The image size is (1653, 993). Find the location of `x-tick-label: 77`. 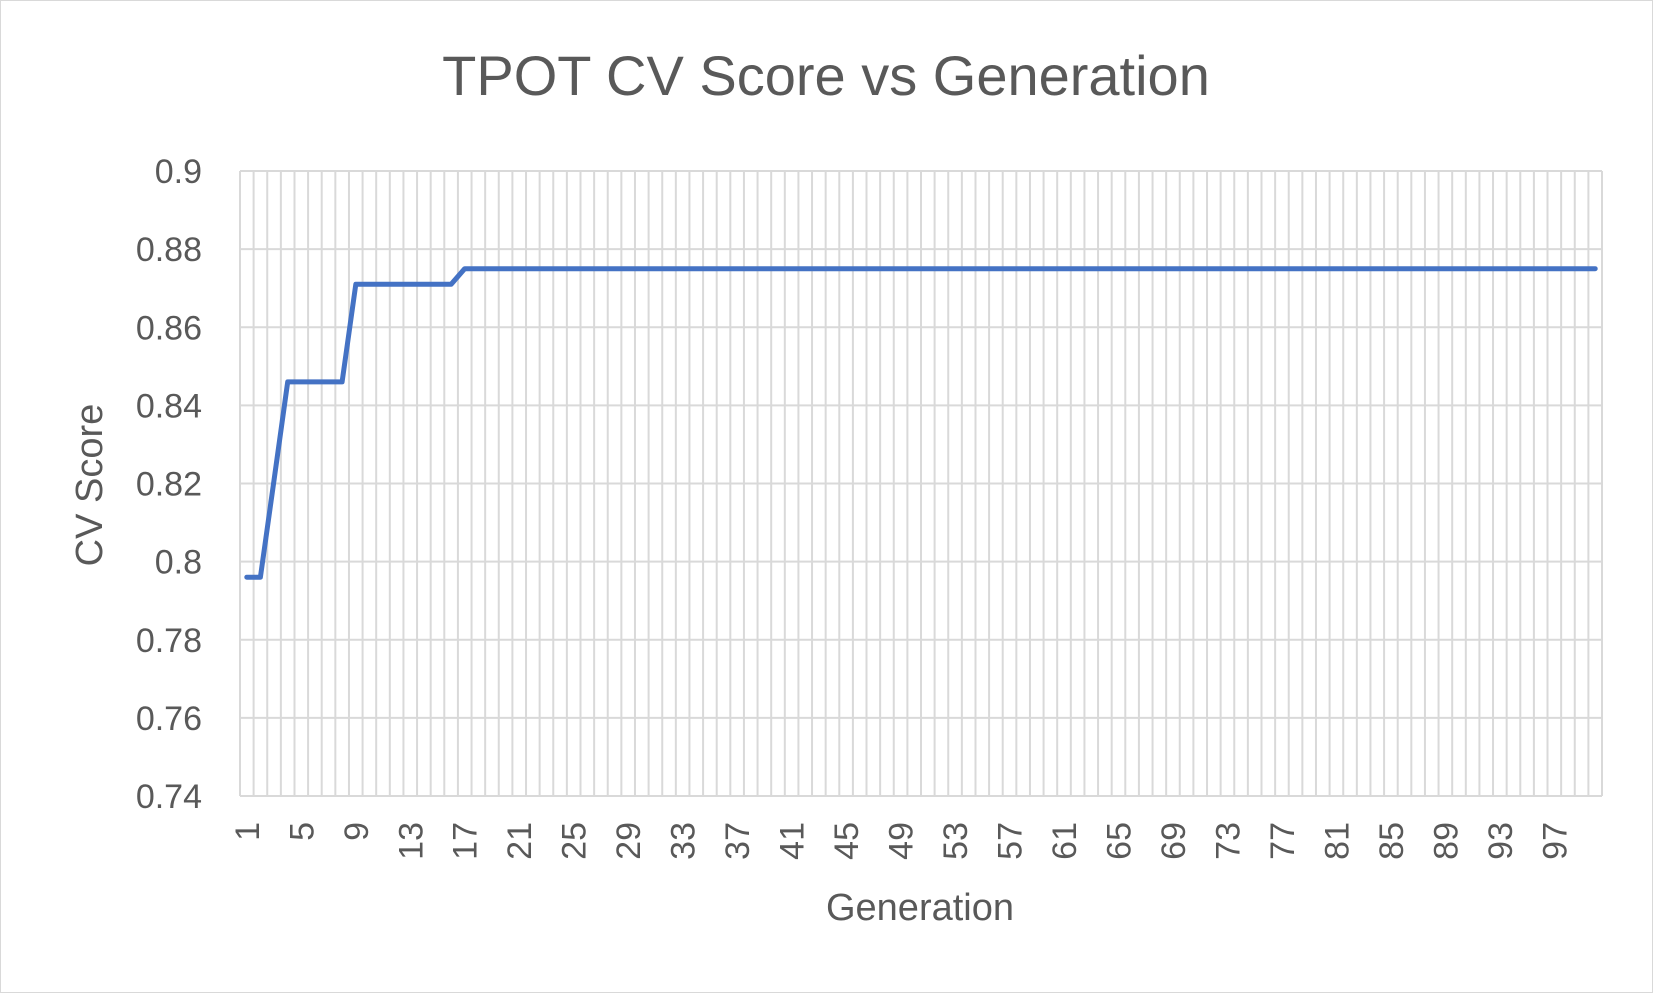

x-tick-label: 77 is located at coordinates (1283, 841).